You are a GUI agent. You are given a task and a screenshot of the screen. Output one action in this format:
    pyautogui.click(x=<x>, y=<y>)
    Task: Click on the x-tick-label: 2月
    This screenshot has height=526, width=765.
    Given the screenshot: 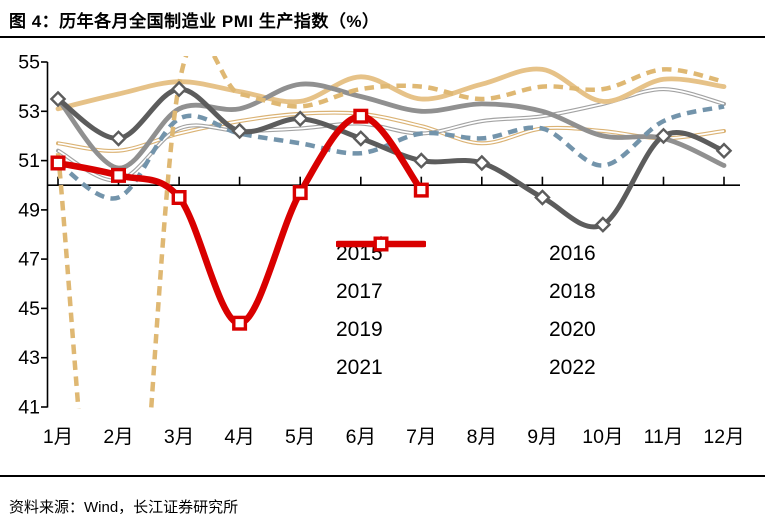 What is the action you would take?
    pyautogui.click(x=118, y=437)
    